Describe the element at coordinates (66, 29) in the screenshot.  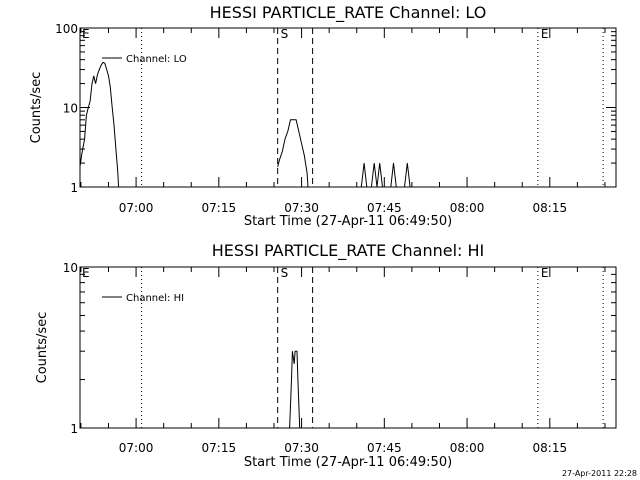
I see `y-tick-label: 100` at that location.